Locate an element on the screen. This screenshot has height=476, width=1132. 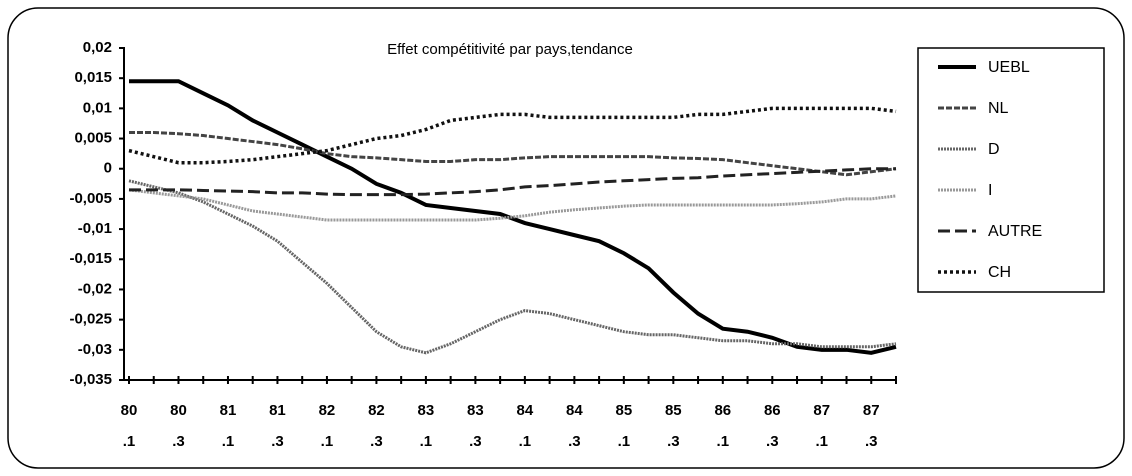
legend-label: AUTRE is located at coordinates (1015, 231).